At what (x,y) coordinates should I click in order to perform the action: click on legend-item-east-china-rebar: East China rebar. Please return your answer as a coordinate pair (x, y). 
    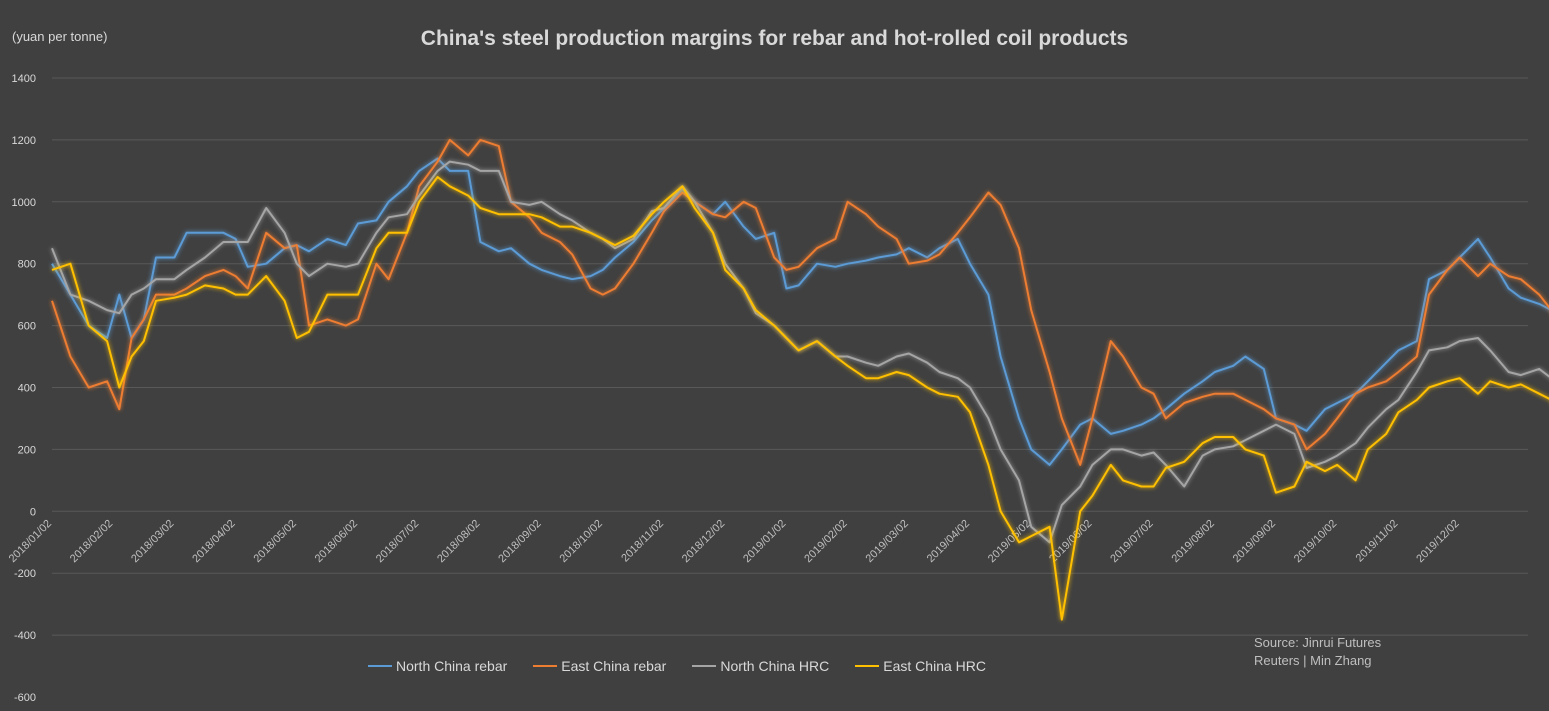
    Looking at the image, I should click on (599, 666).